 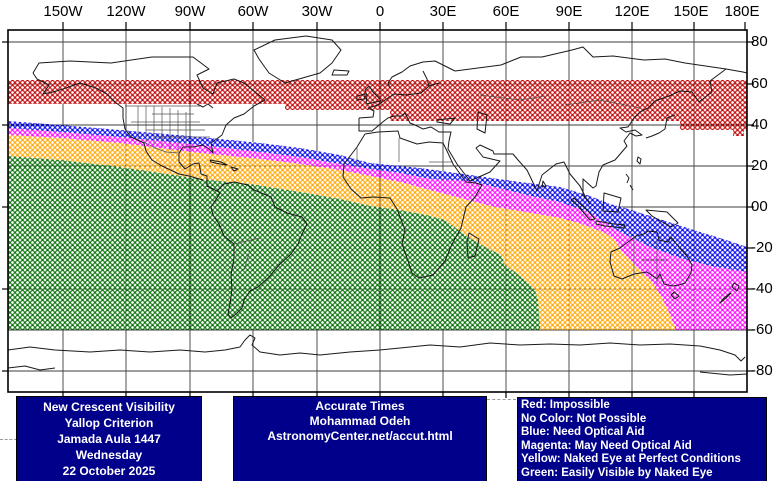 What do you see at coordinates (377, 108) in the screenshot?
I see `zone-impossible` at bounding box center [377, 108].